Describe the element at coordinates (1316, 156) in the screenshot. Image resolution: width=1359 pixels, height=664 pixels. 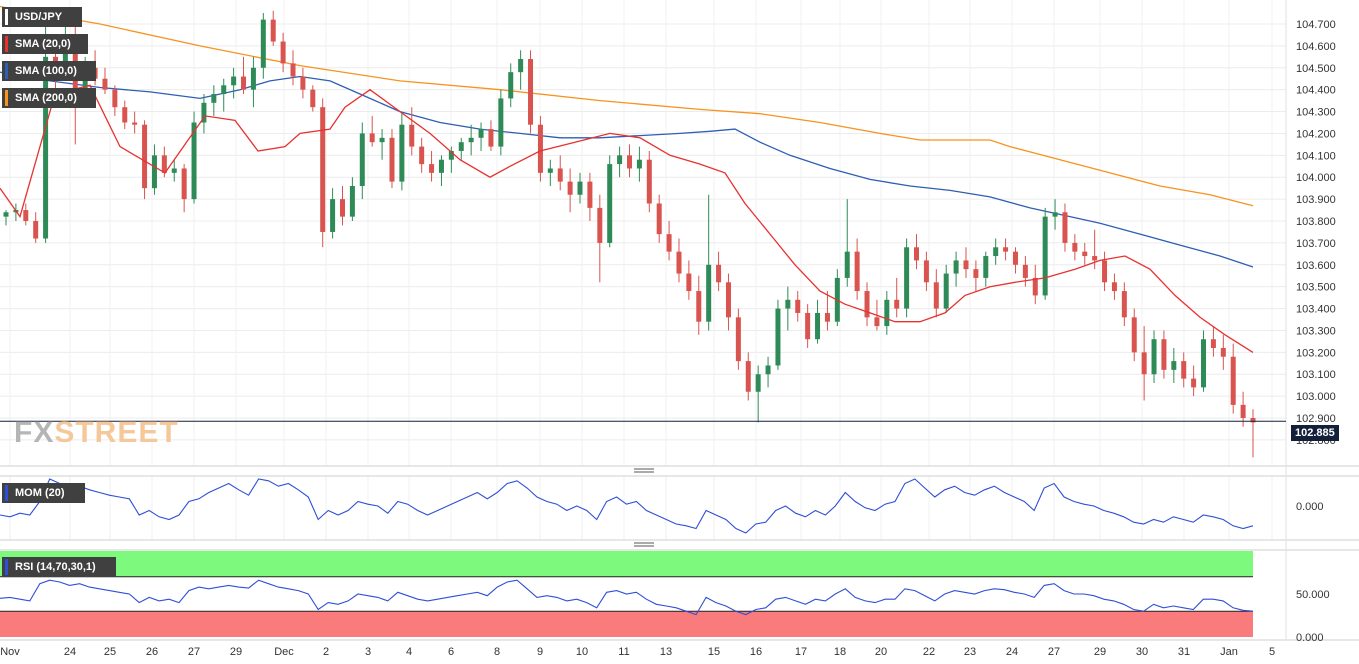
I see `y-tick-label: 104.100` at that location.